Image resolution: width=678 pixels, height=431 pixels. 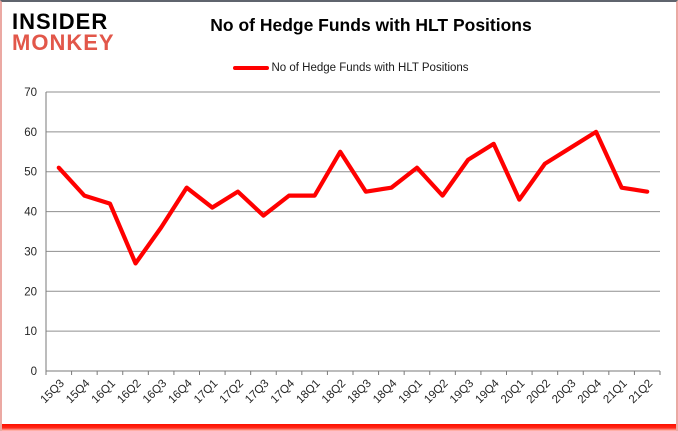 What do you see at coordinates (590, 391) in the screenshot?
I see `x-axis-tick-label: 20Q4` at bounding box center [590, 391].